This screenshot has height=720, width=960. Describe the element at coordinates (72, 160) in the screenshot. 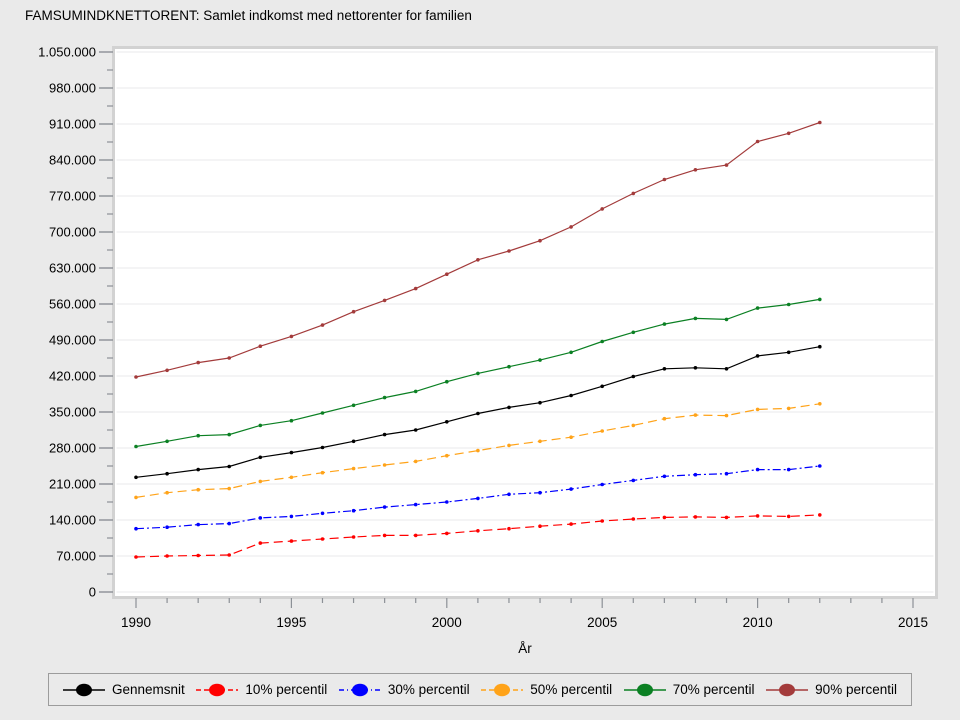

I see `y-tick-label: 840.000` at that location.